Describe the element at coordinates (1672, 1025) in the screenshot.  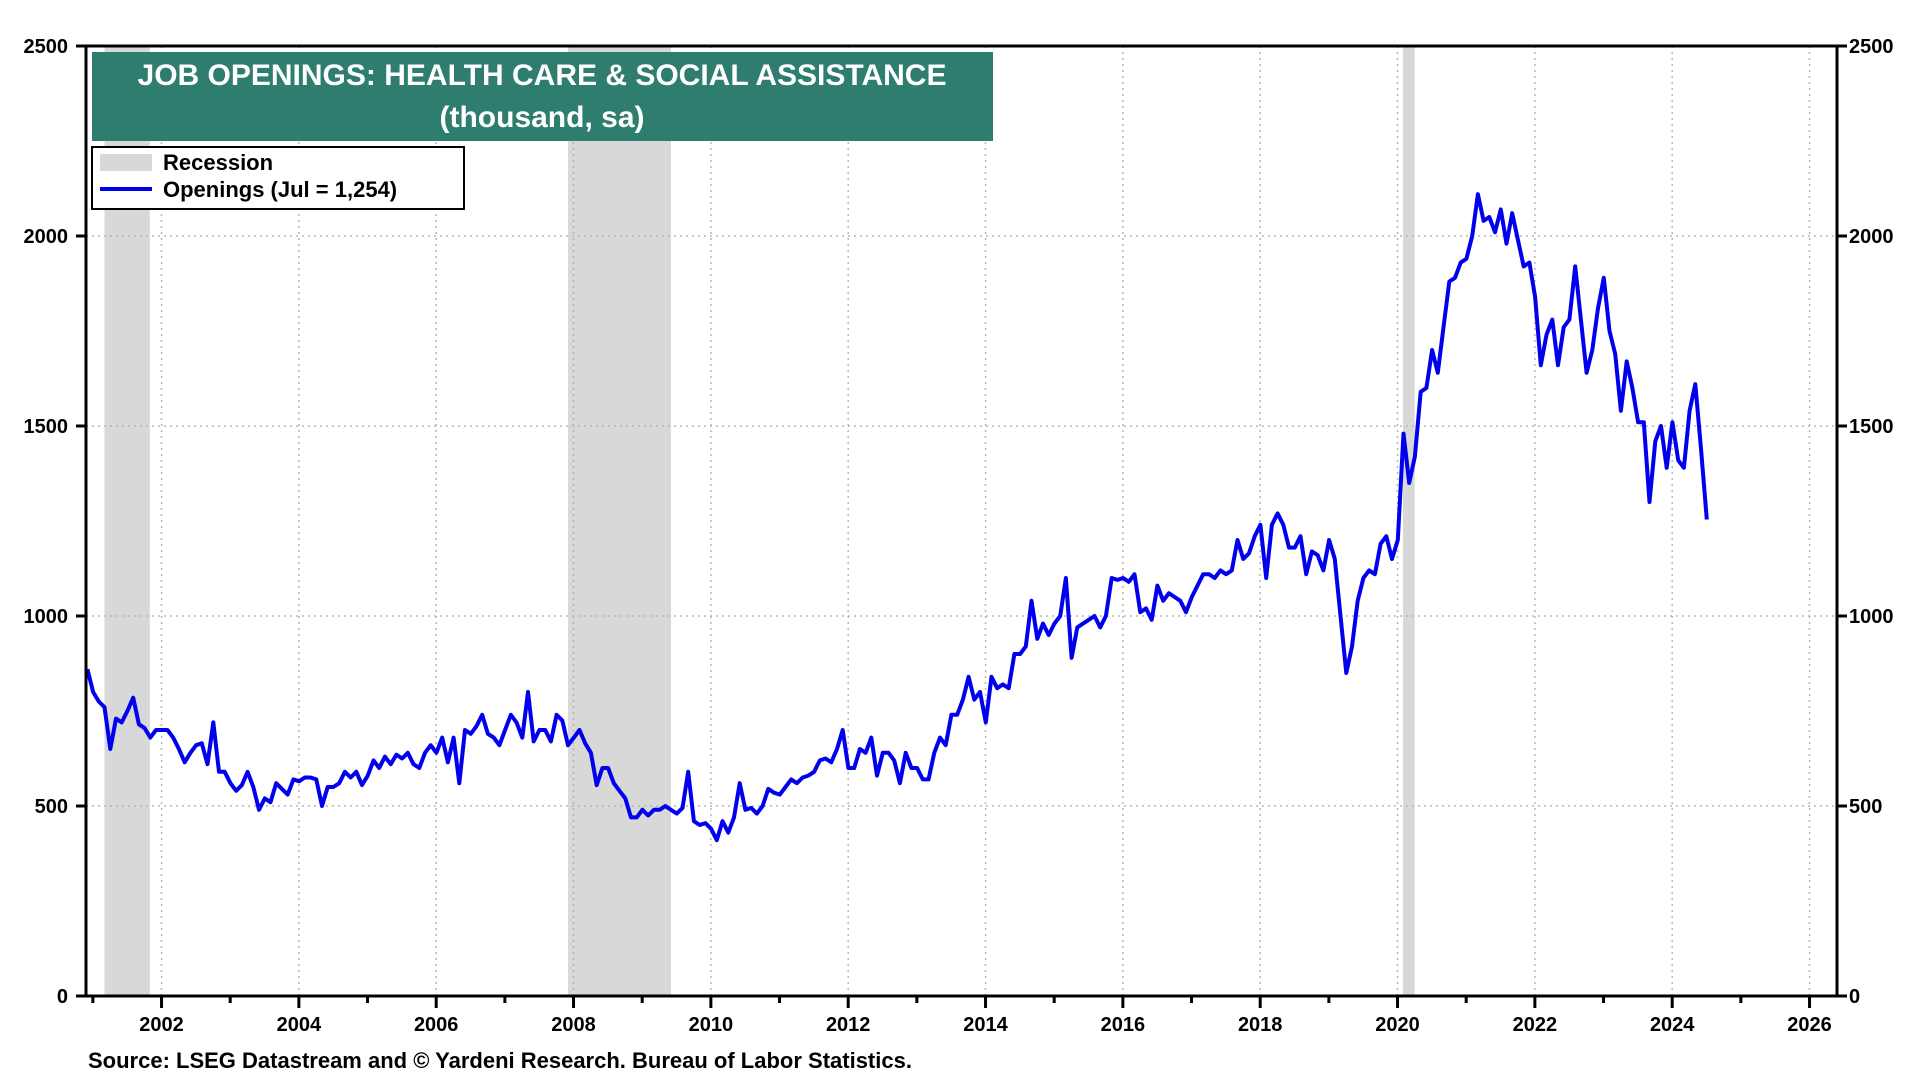
I see `x-tick-label: 2024` at that location.